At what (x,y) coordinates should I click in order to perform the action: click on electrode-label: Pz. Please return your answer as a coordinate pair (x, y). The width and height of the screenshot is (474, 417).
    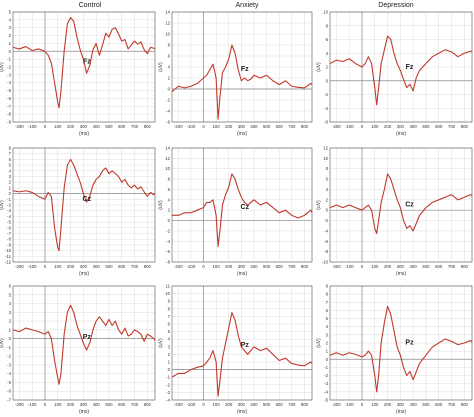
    Looking at the image, I should click on (409, 343).